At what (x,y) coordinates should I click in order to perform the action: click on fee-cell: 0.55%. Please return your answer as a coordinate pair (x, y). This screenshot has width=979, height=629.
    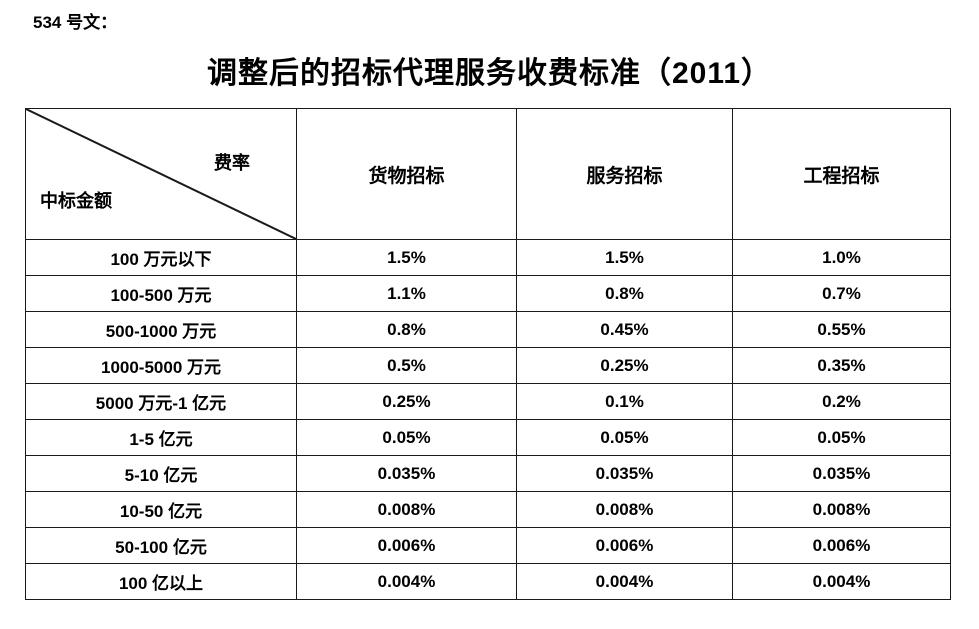
    Looking at the image, I should click on (841, 329).